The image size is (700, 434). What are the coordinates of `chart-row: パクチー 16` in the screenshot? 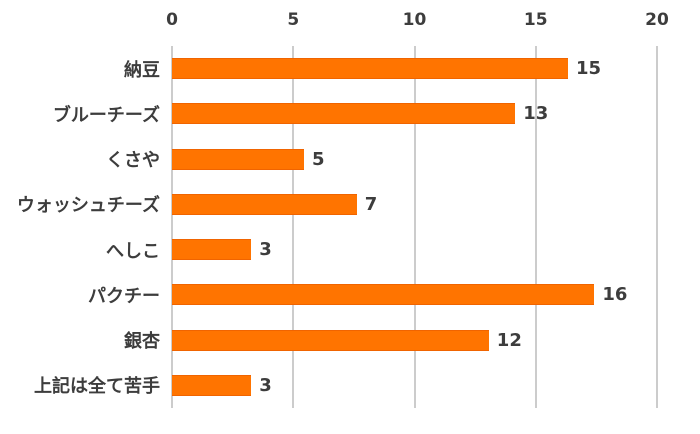 It's located at (350, 294).